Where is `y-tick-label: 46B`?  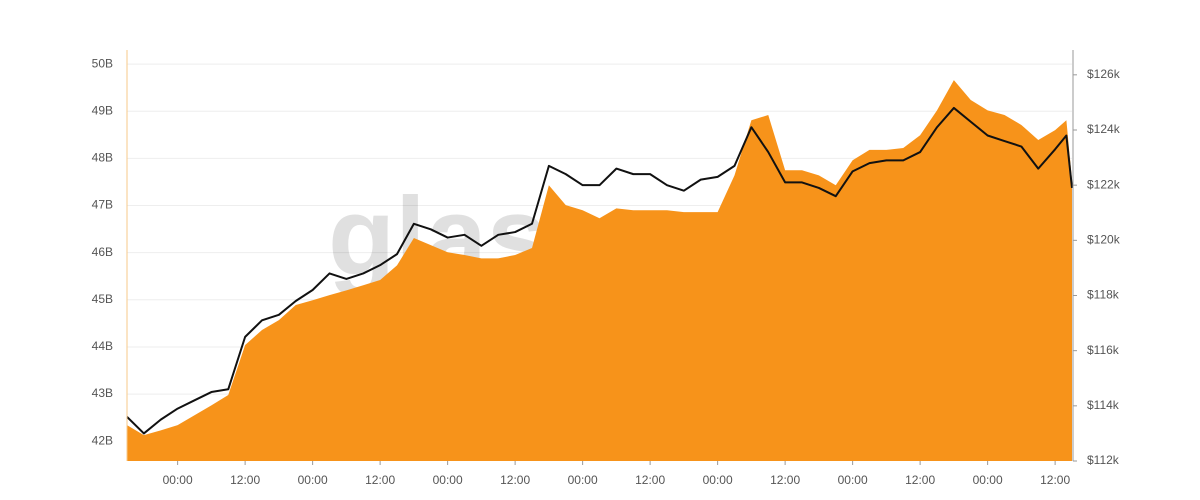 y-tick-label: 46B is located at coordinates (102, 252).